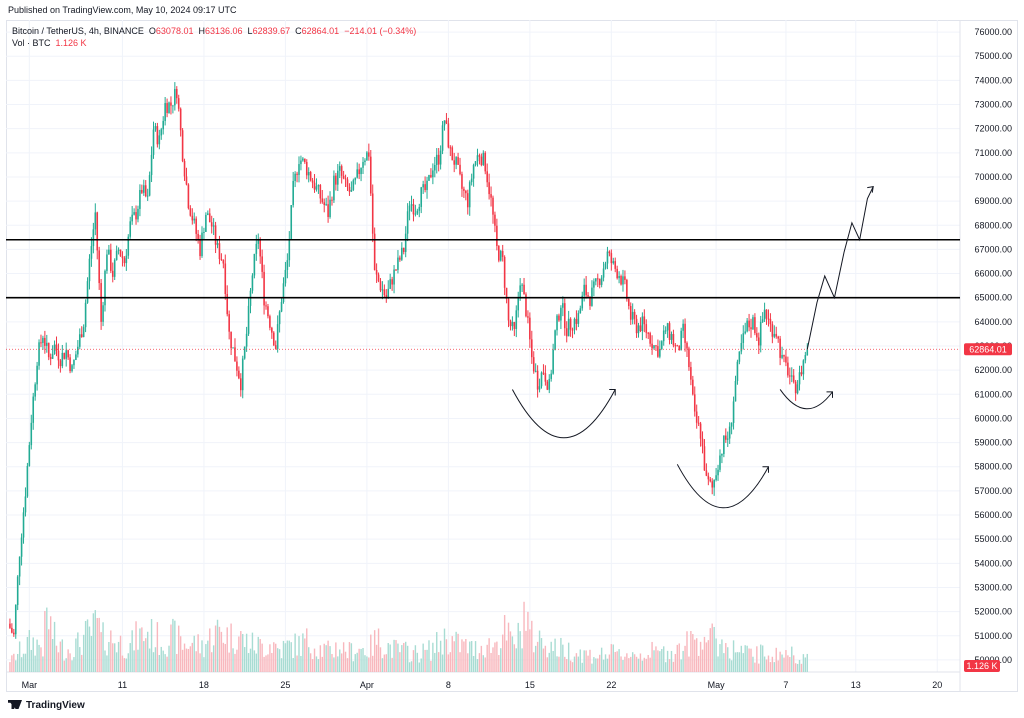  I want to click on volume-tag, so click(982, 666).